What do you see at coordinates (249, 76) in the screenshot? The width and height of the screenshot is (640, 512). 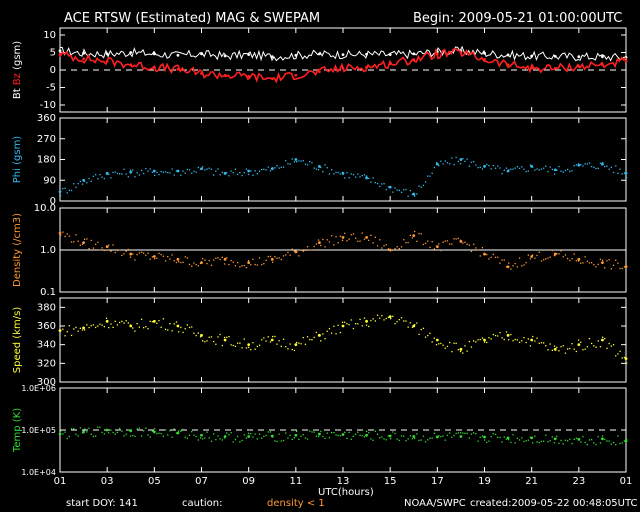 I see `mag-point` at bounding box center [249, 76].